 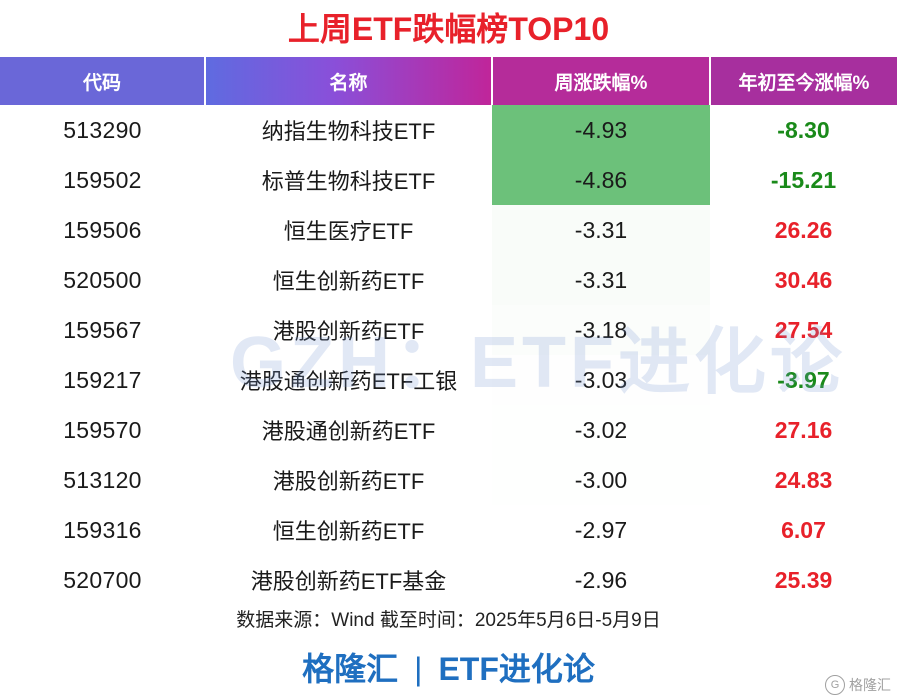 What do you see at coordinates (102, 129) in the screenshot?
I see `etf-code-cell: 513290` at bounding box center [102, 129].